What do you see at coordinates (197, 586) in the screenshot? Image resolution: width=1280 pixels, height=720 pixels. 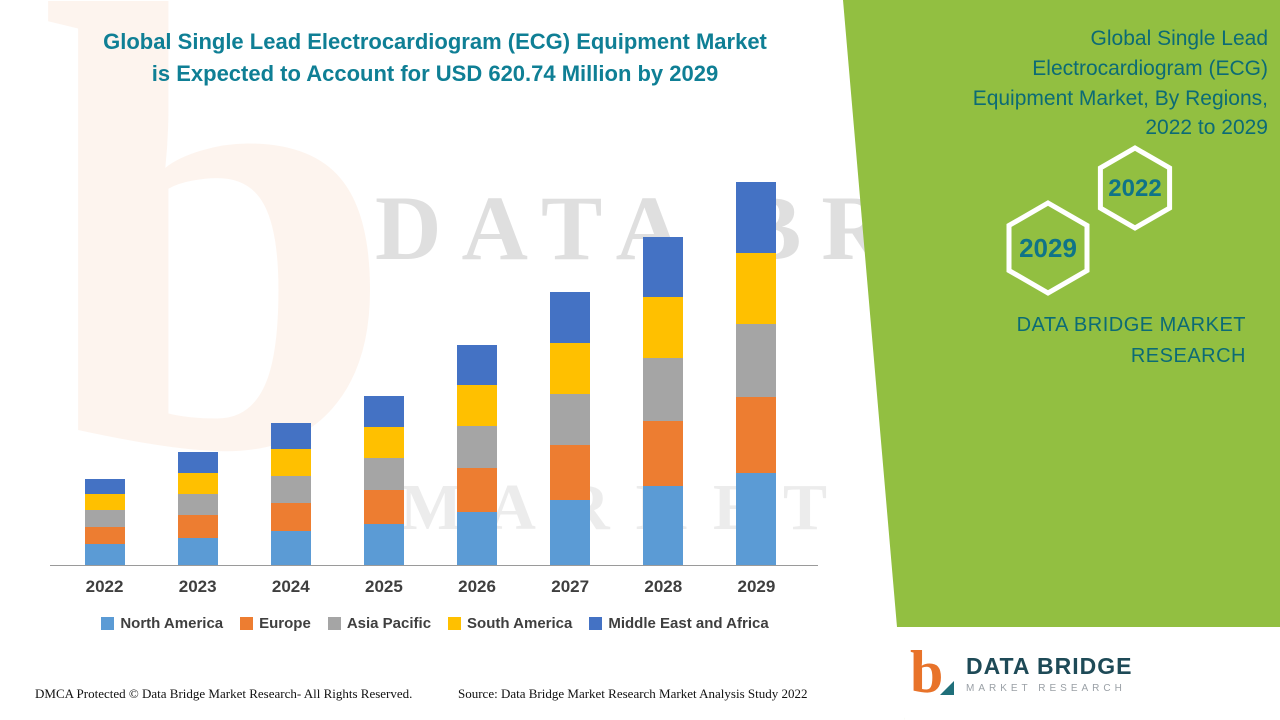 I see `x-axis-label-2023: 2023` at bounding box center [197, 586].